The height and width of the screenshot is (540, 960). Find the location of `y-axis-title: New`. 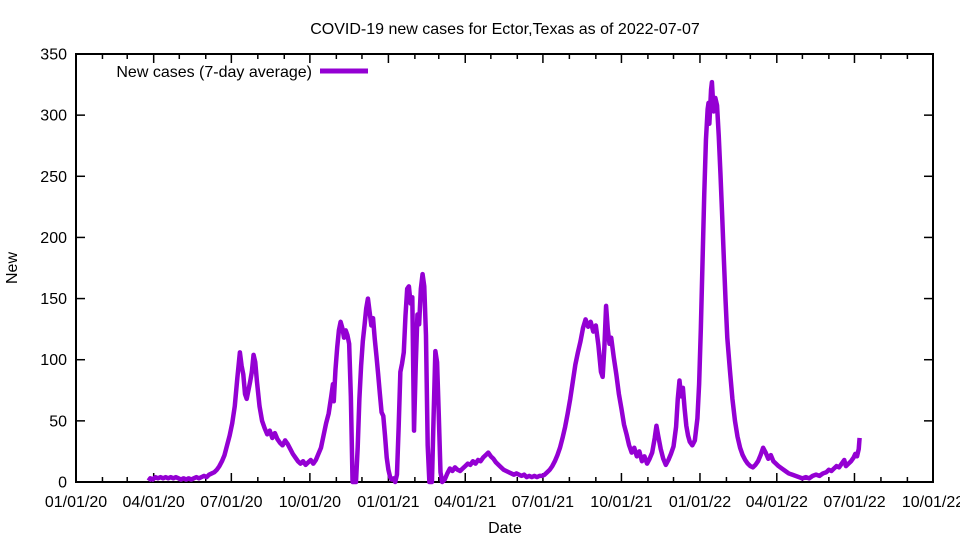

y-axis-title: New is located at coordinates (12, 268).